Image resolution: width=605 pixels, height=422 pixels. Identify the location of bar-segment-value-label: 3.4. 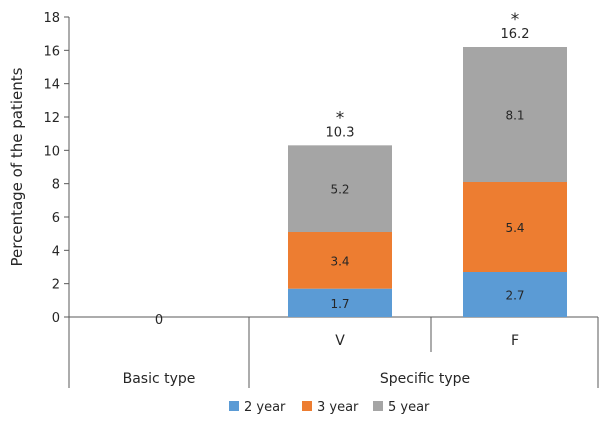
(339, 261).